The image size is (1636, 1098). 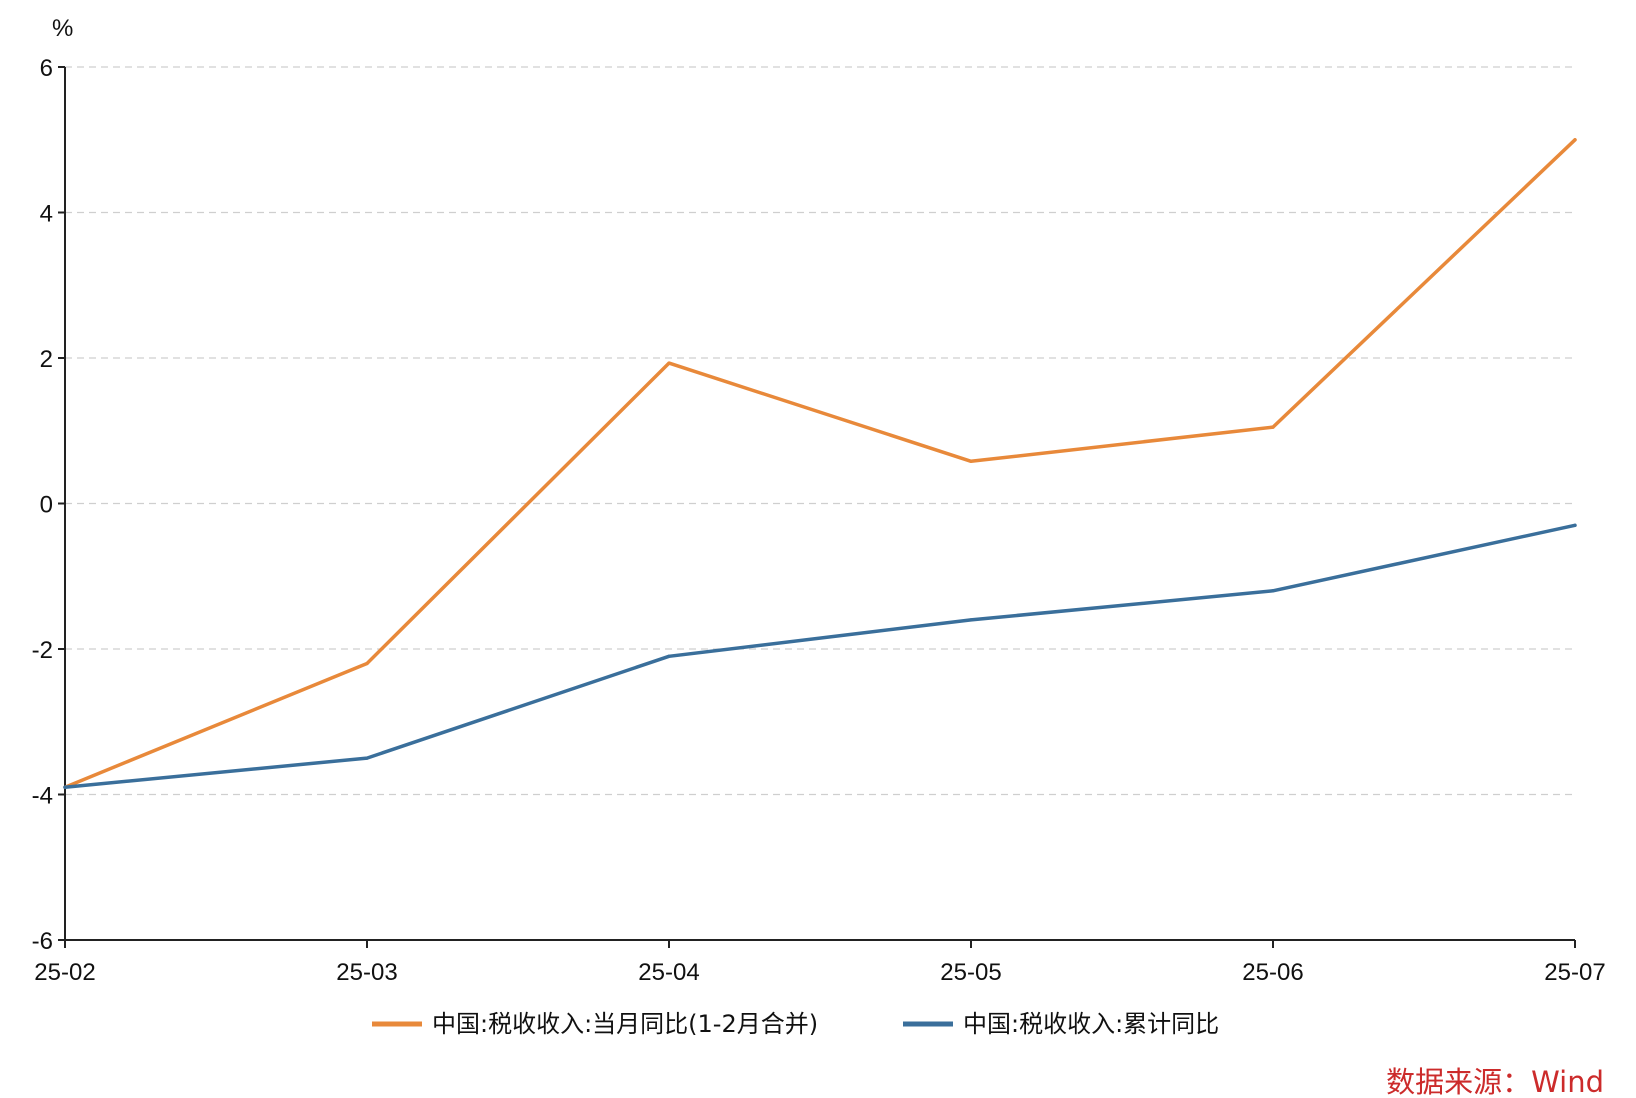 I want to click on y-ticks: 6 4 2 0 -2 -4 -6, so click(x=48, y=505).